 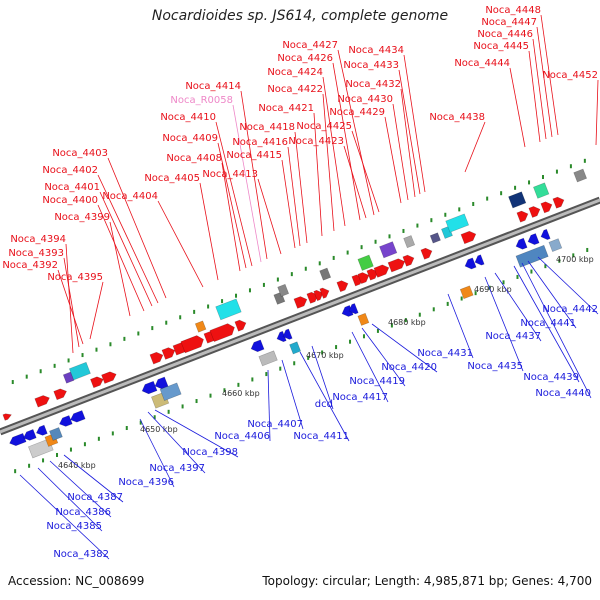 What do you see at coordinates (501, 46) in the screenshot?
I see `gene-label-top: Noca_4445` at bounding box center [501, 46].